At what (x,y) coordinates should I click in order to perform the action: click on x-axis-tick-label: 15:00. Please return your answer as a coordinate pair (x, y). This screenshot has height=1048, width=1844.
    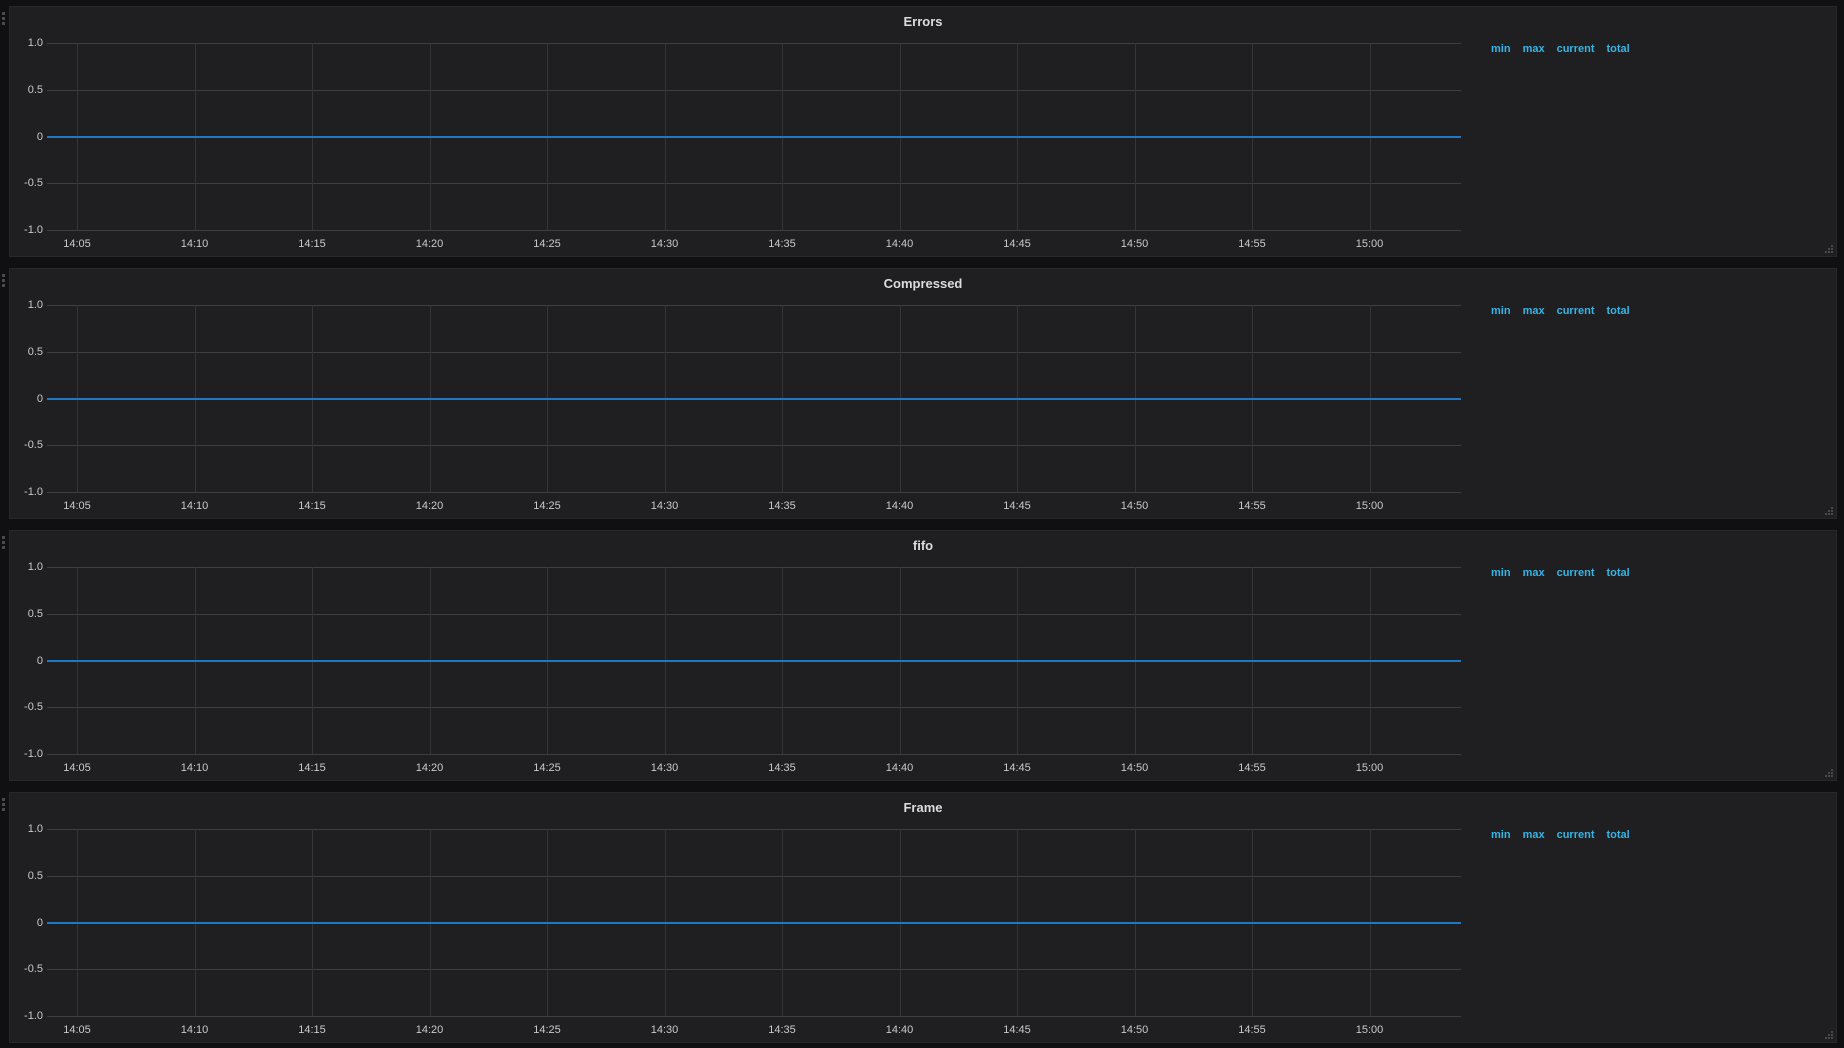
    Looking at the image, I should click on (1369, 768).